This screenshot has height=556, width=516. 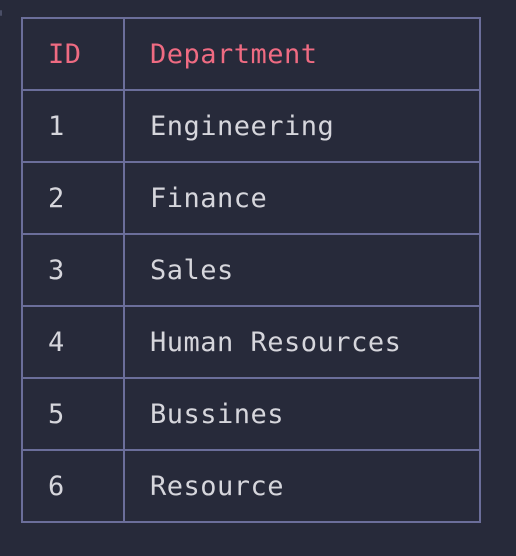 I want to click on scroll-edge-marker, so click(x=1, y=13).